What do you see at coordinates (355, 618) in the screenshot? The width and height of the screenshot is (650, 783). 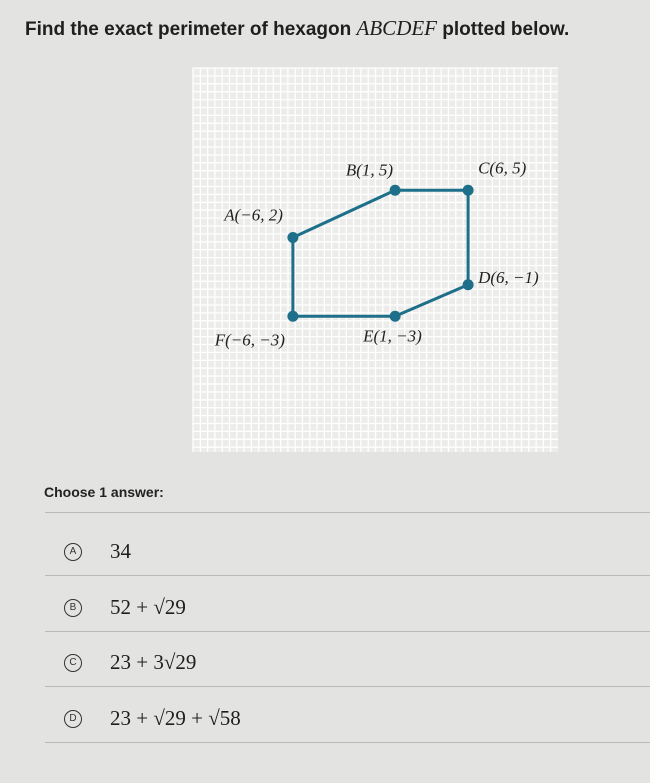 I see `answer-option: B 52 + √29` at bounding box center [355, 618].